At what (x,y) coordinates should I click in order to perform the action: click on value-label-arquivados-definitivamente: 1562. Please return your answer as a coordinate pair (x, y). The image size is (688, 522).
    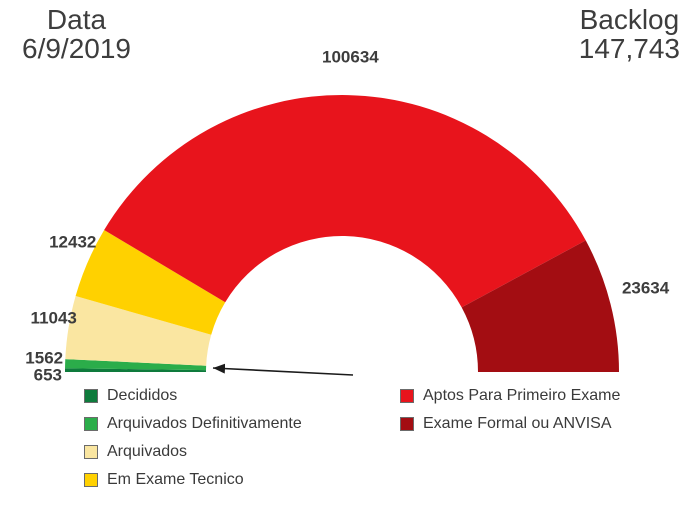
    Looking at the image, I should click on (44, 358).